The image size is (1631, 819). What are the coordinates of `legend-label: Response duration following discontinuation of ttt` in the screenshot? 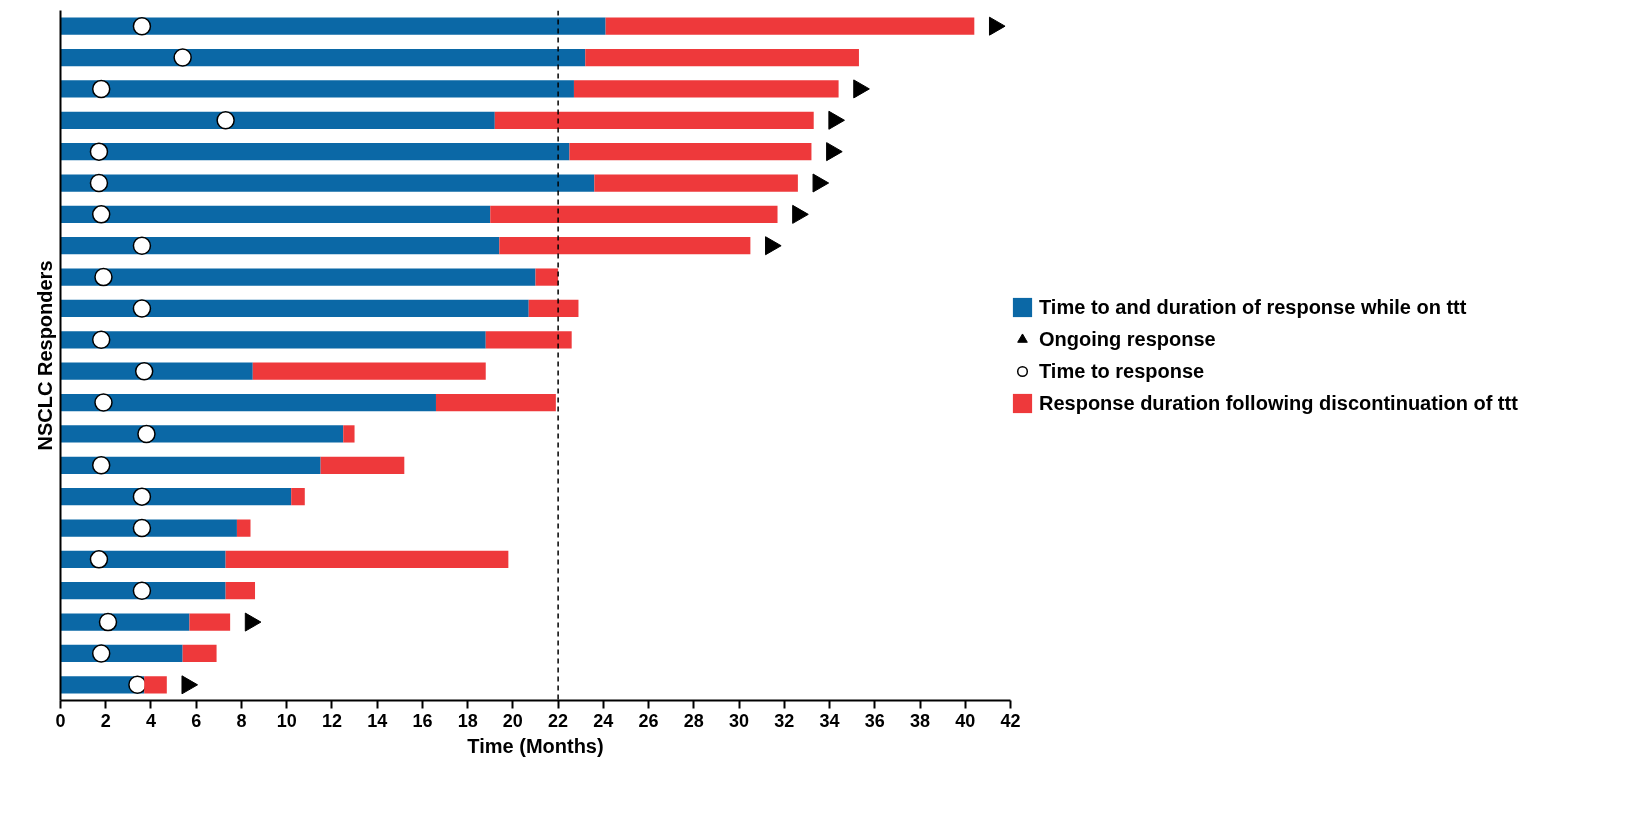 It's located at (1278, 403).